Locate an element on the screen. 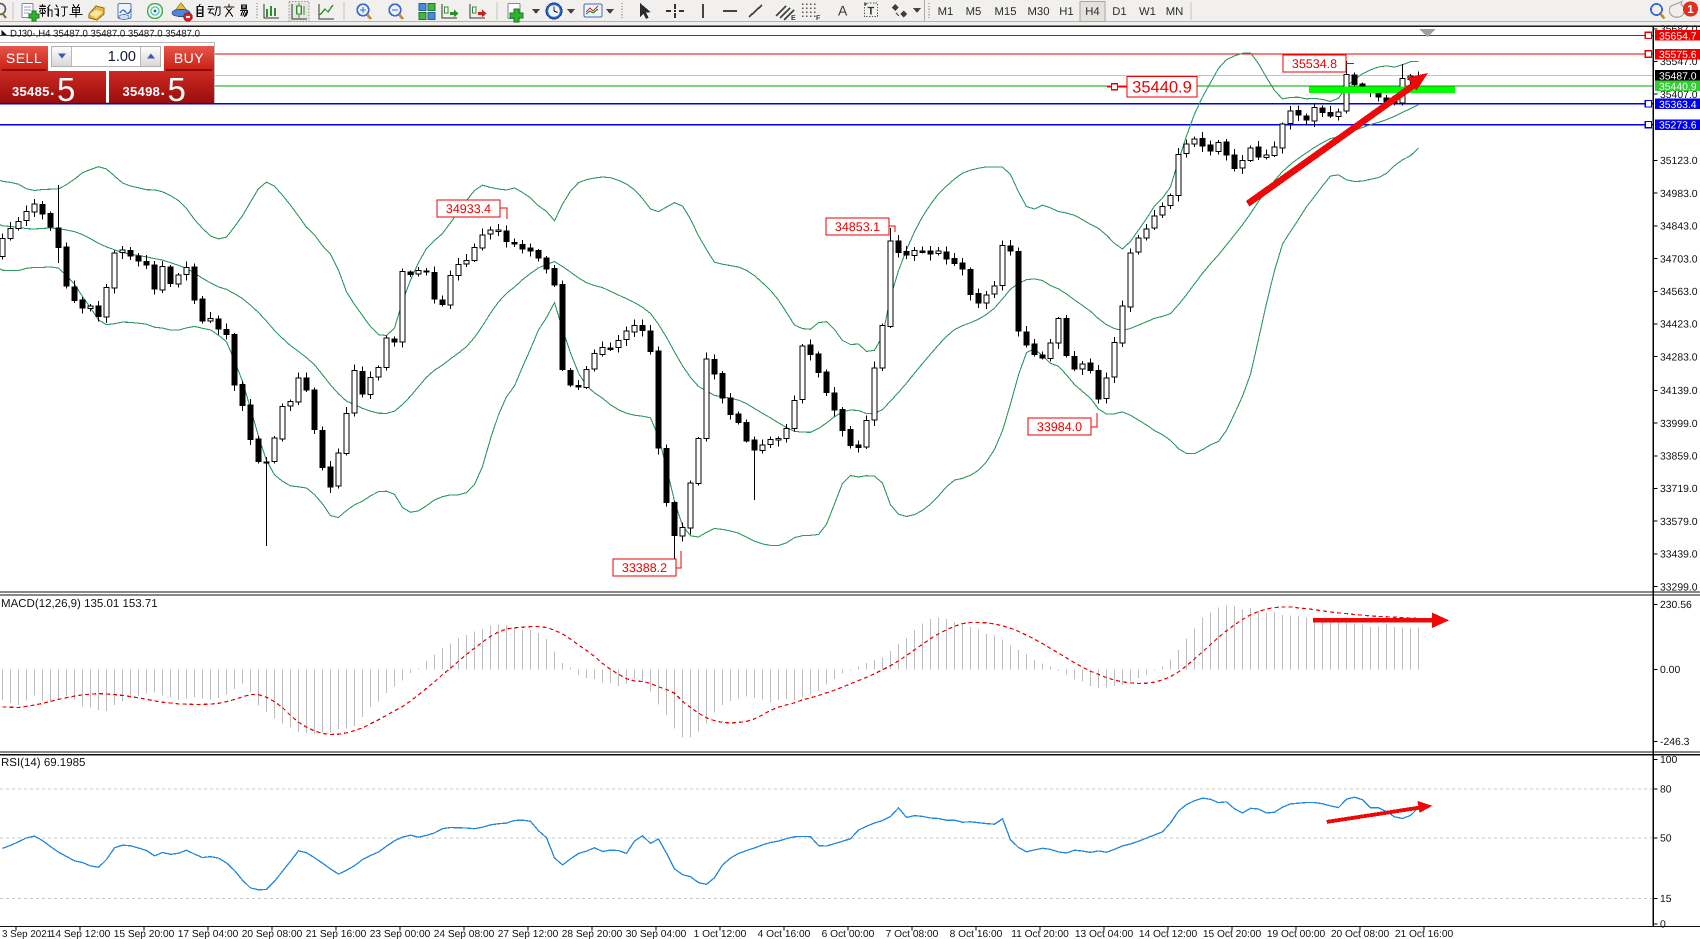 This screenshot has width=1700, height=939. svg-text: E is located at coordinates (793, 18).